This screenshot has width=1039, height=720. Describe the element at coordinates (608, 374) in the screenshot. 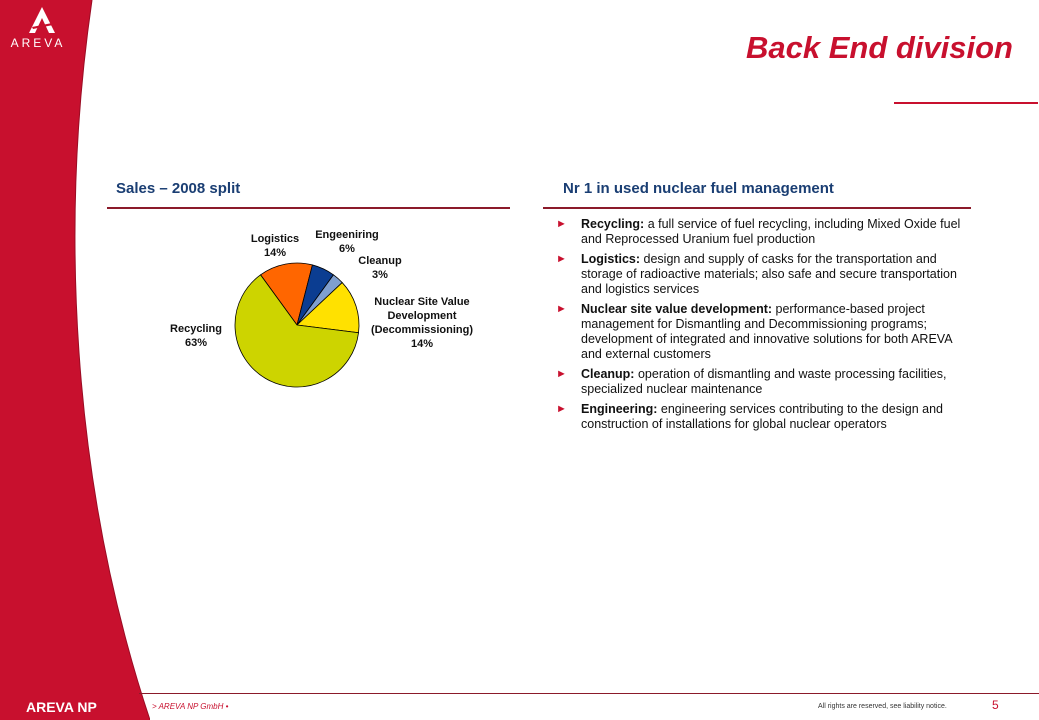

I see `bullet-label: Cleanup:` at that location.